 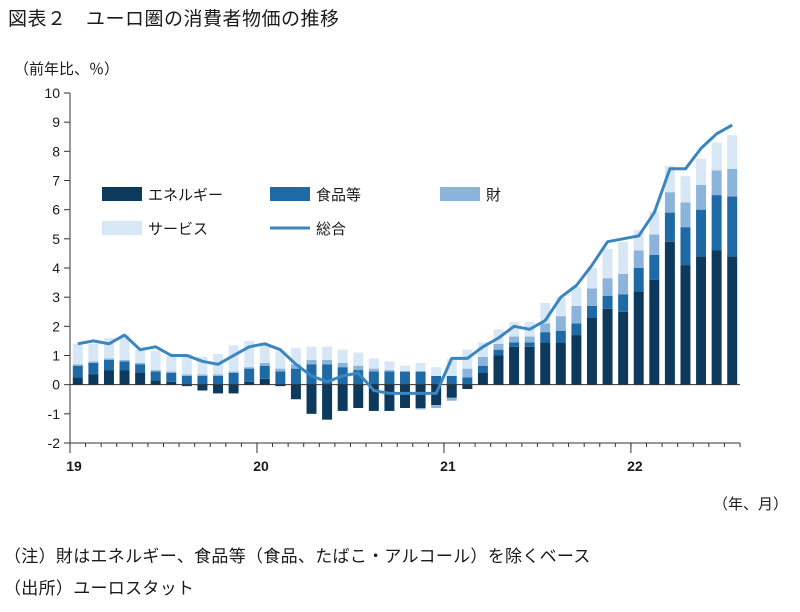 I want to click on x-tick-label: 19, so click(x=74, y=466).